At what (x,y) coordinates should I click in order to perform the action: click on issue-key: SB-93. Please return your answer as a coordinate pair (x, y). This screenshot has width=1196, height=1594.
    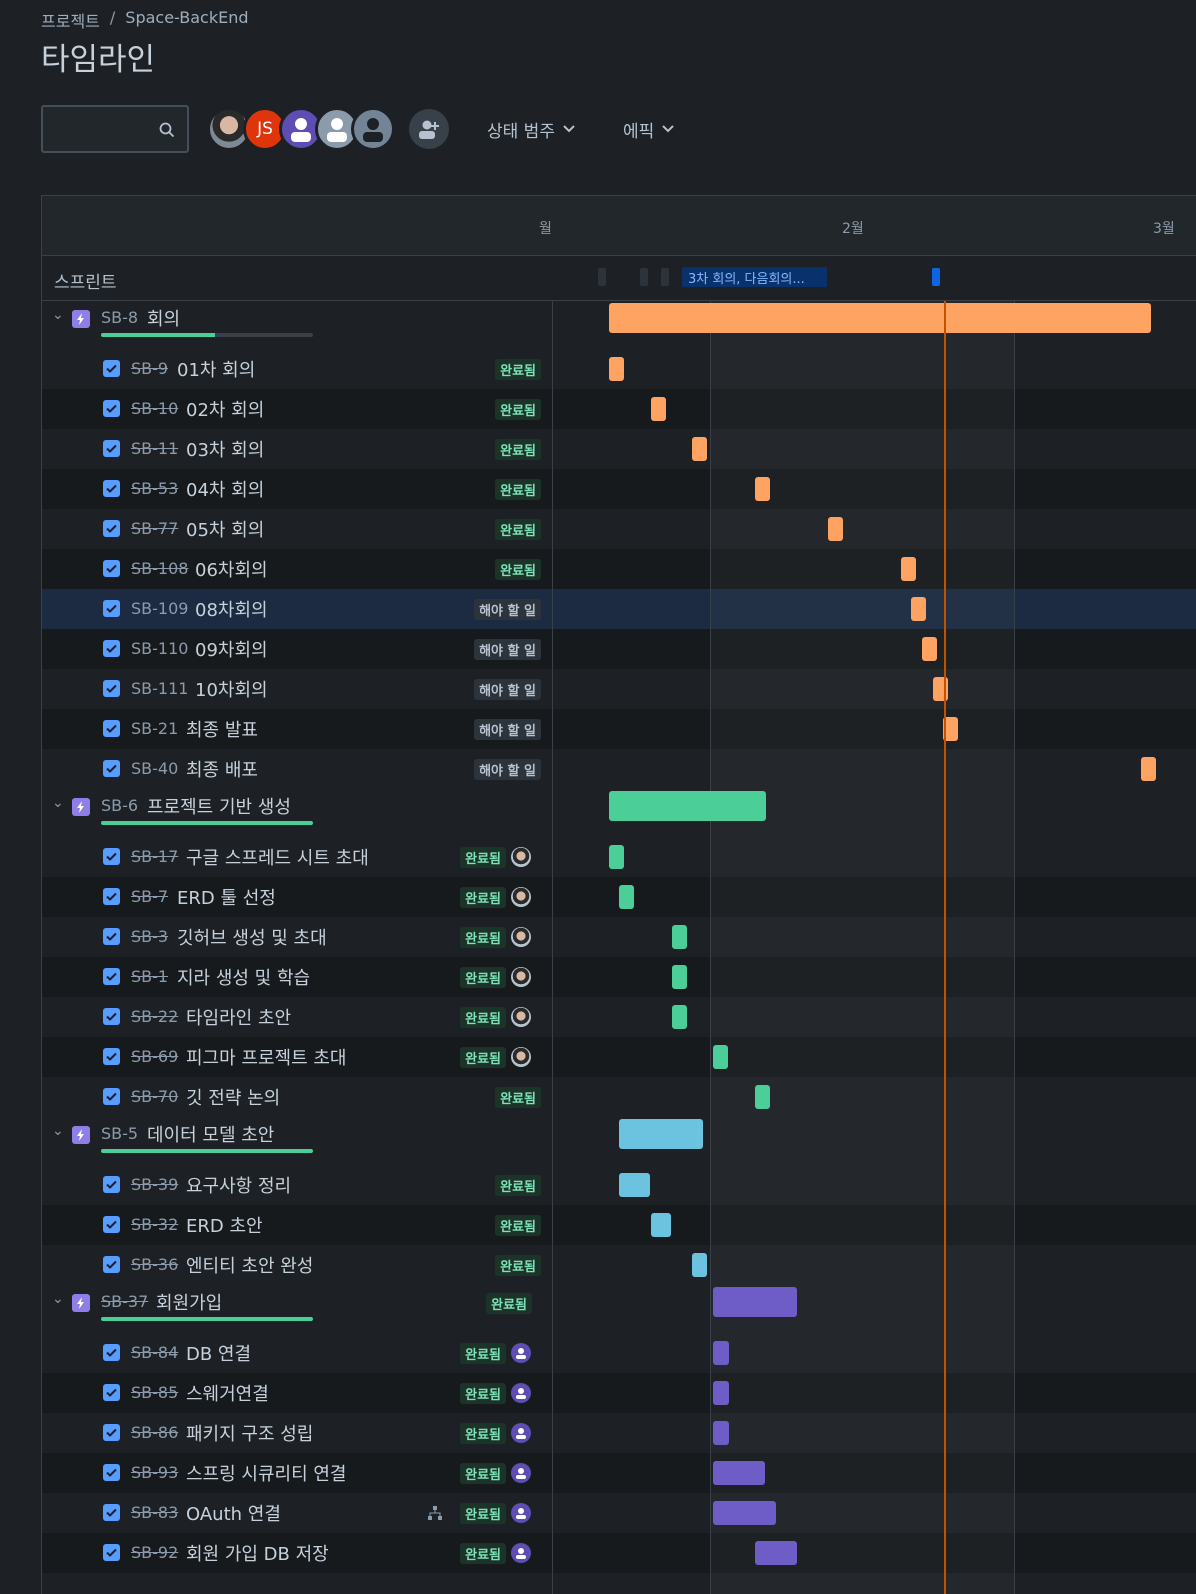
    Looking at the image, I should click on (155, 1472).